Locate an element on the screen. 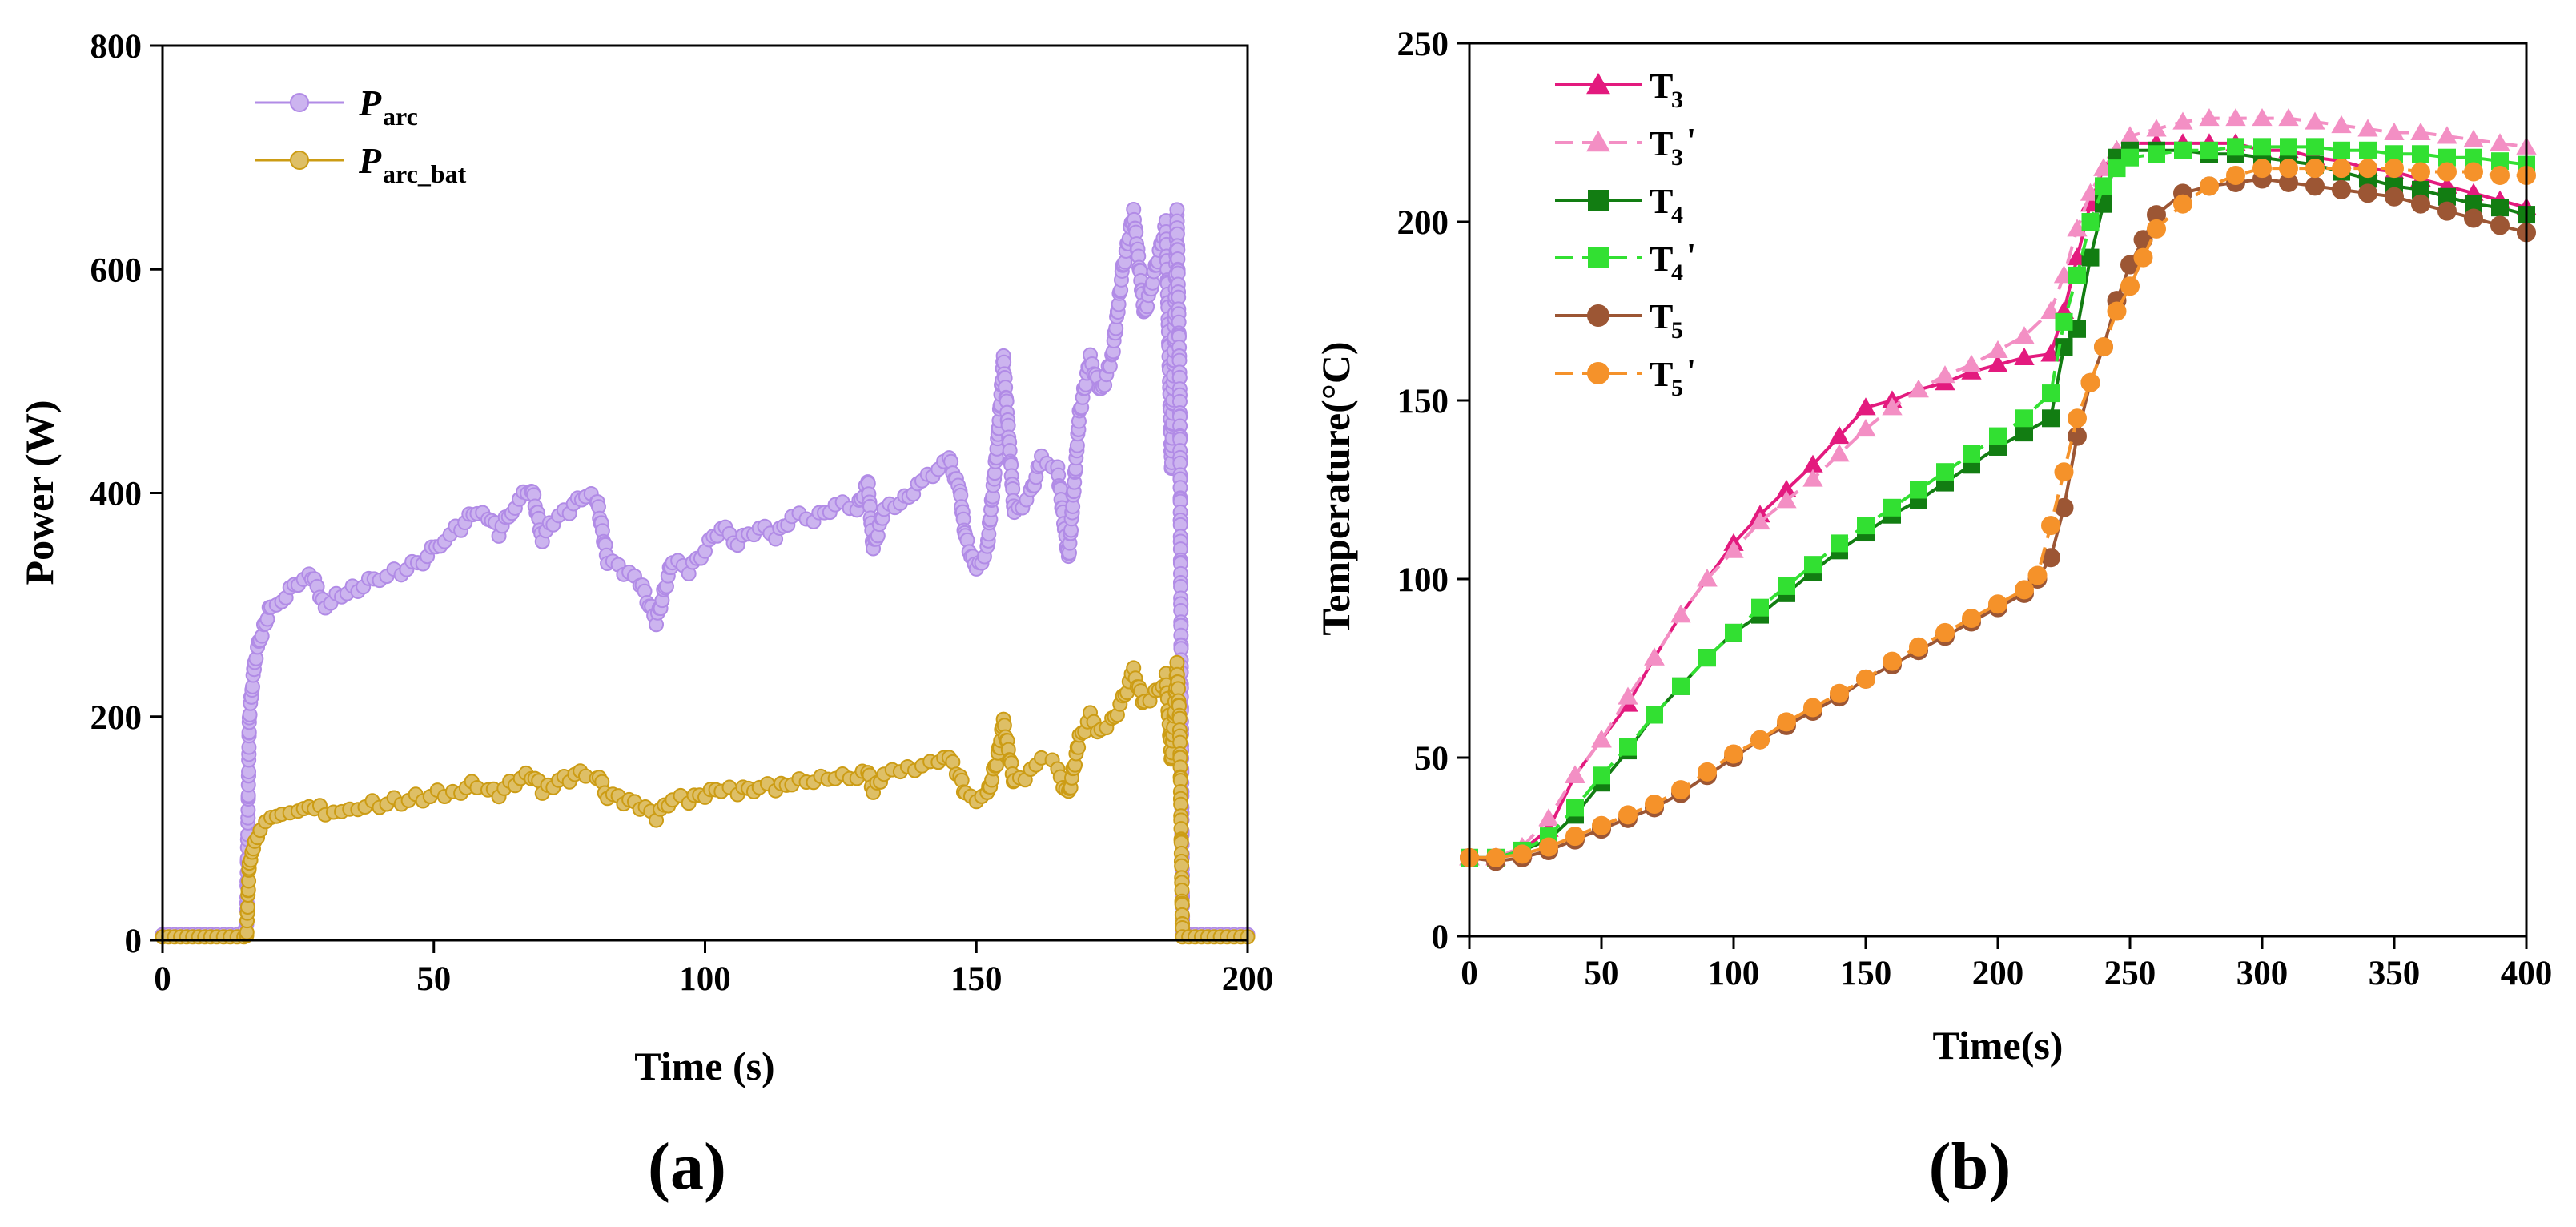 This screenshot has width=2576, height=1227. chart-a-legend-arc-subscript: arc is located at coordinates (400, 116).